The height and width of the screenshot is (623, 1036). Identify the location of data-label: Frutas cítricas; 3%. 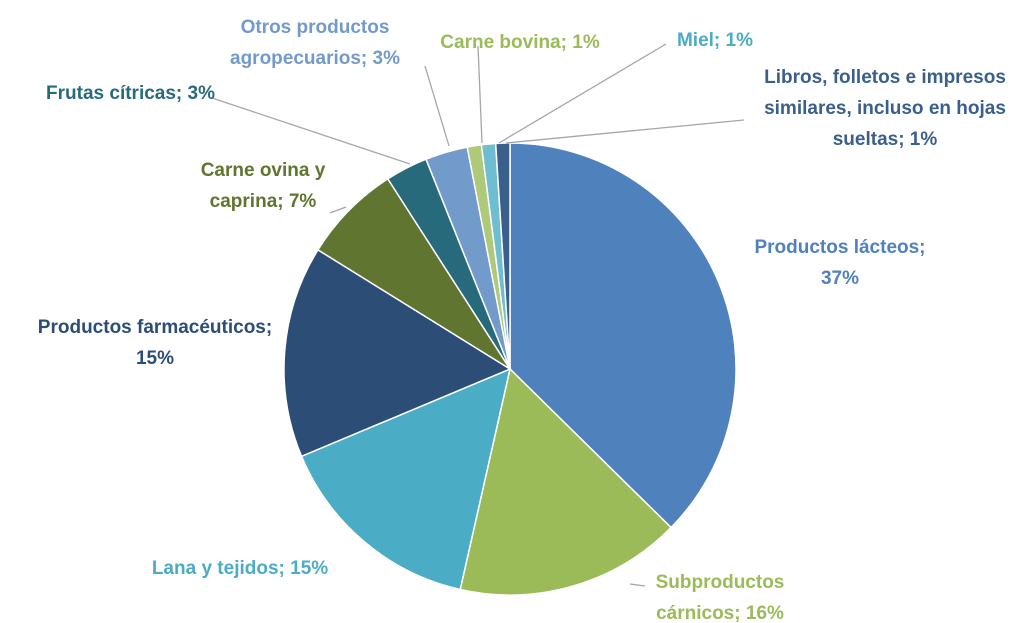
(130, 93).